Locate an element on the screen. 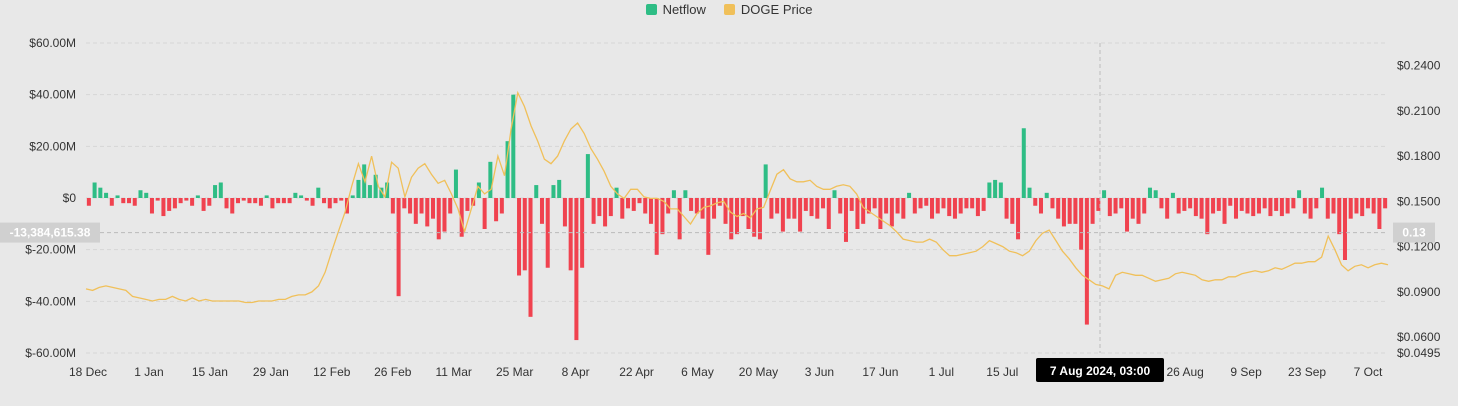 This screenshot has height=406, width=1458. y-right-tick-label: $0.0900 is located at coordinates (1419, 292).